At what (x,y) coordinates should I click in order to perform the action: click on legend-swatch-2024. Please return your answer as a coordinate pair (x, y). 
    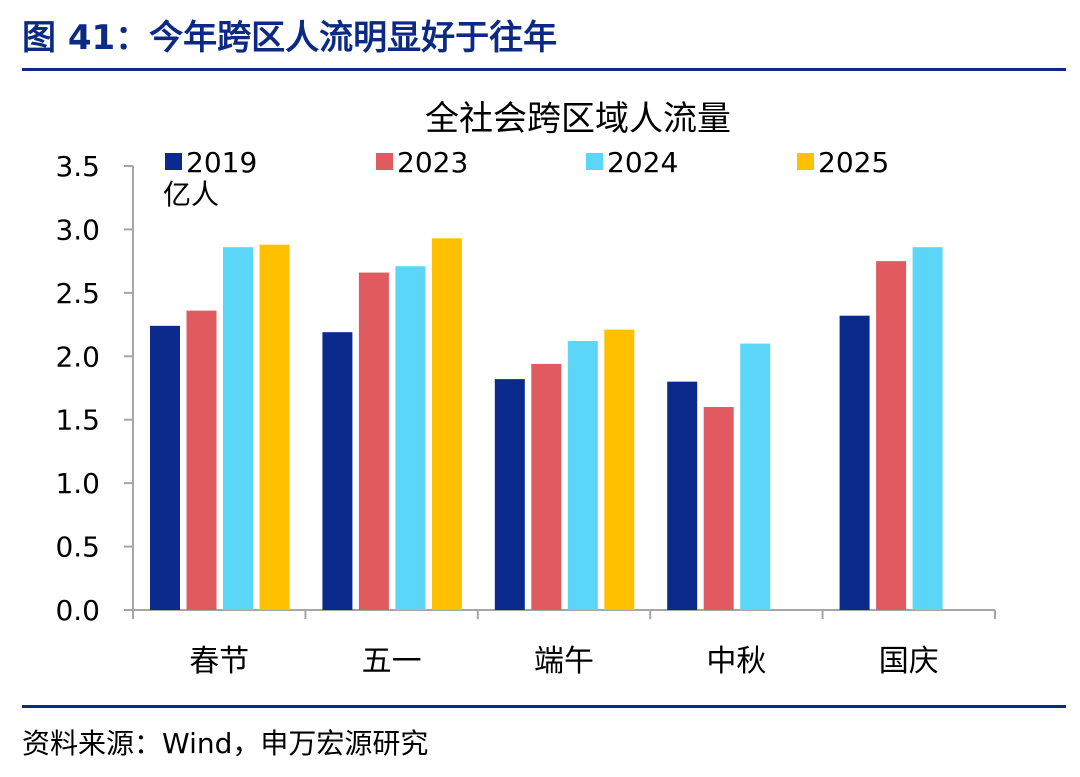
    Looking at the image, I should click on (594, 161).